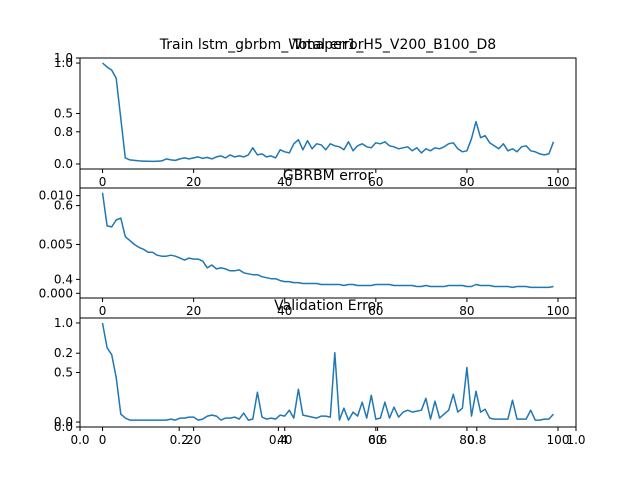 The width and height of the screenshot is (640, 480). Describe the element at coordinates (63, 58) in the screenshot. I see `overlay-y-tick-label: 1.0` at that location.